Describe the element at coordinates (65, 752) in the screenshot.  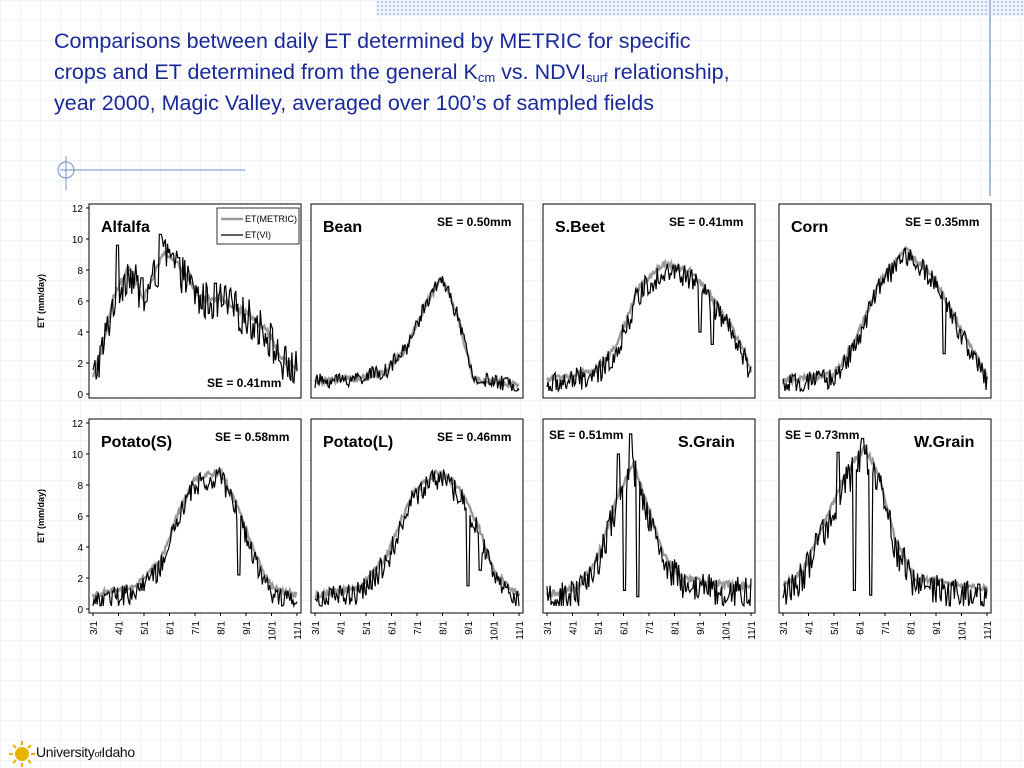
I see `logo-word-university: University` at that location.